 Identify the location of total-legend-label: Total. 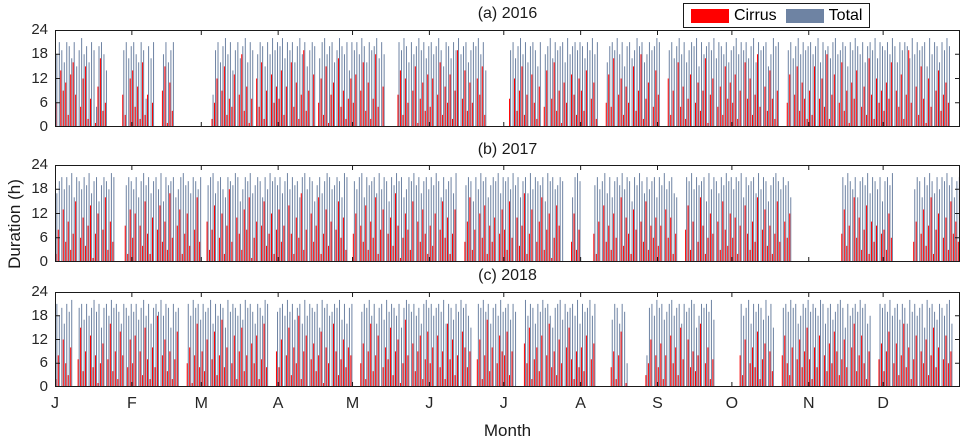
(845, 15).